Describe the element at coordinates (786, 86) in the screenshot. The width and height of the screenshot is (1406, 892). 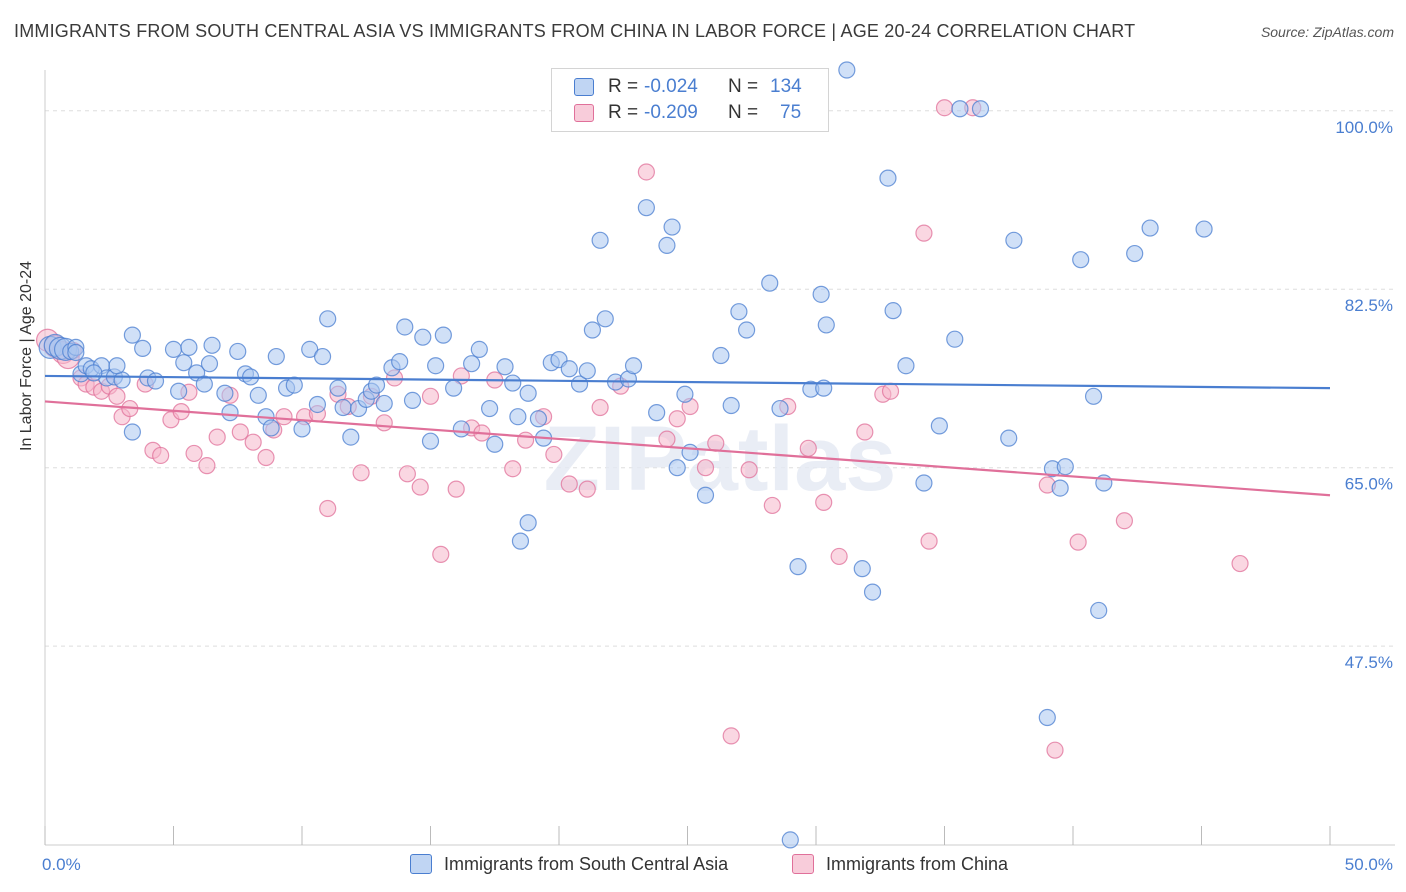
I see `n-value: 134` at that location.